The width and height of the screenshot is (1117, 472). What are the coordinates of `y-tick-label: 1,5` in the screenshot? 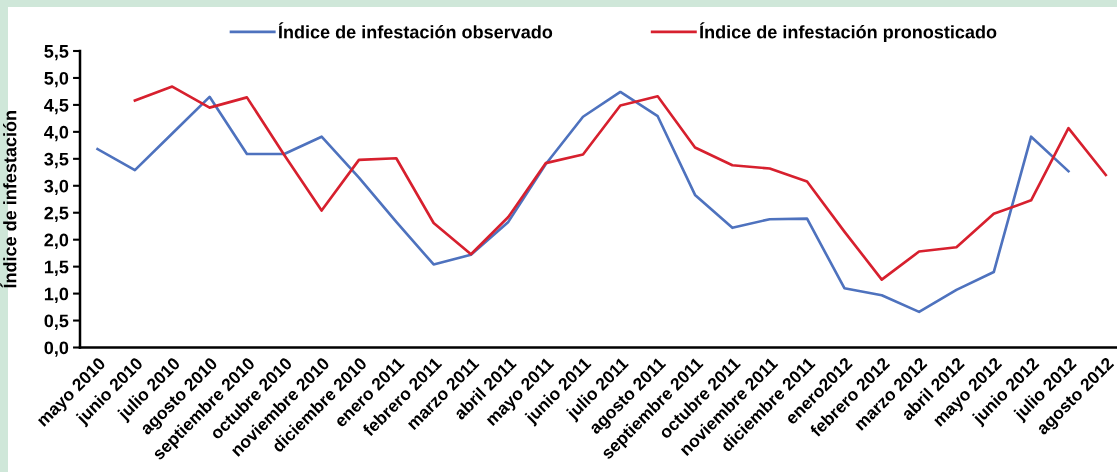 It's located at (56, 268).